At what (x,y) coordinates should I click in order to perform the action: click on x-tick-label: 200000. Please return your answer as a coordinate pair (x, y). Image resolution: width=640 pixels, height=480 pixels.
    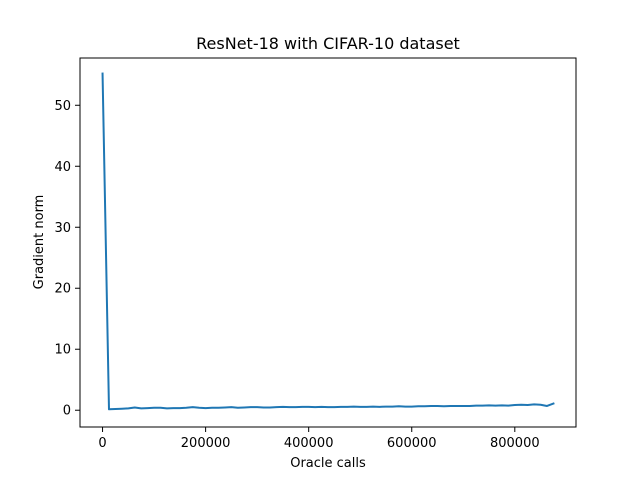
    Looking at the image, I should click on (206, 443).